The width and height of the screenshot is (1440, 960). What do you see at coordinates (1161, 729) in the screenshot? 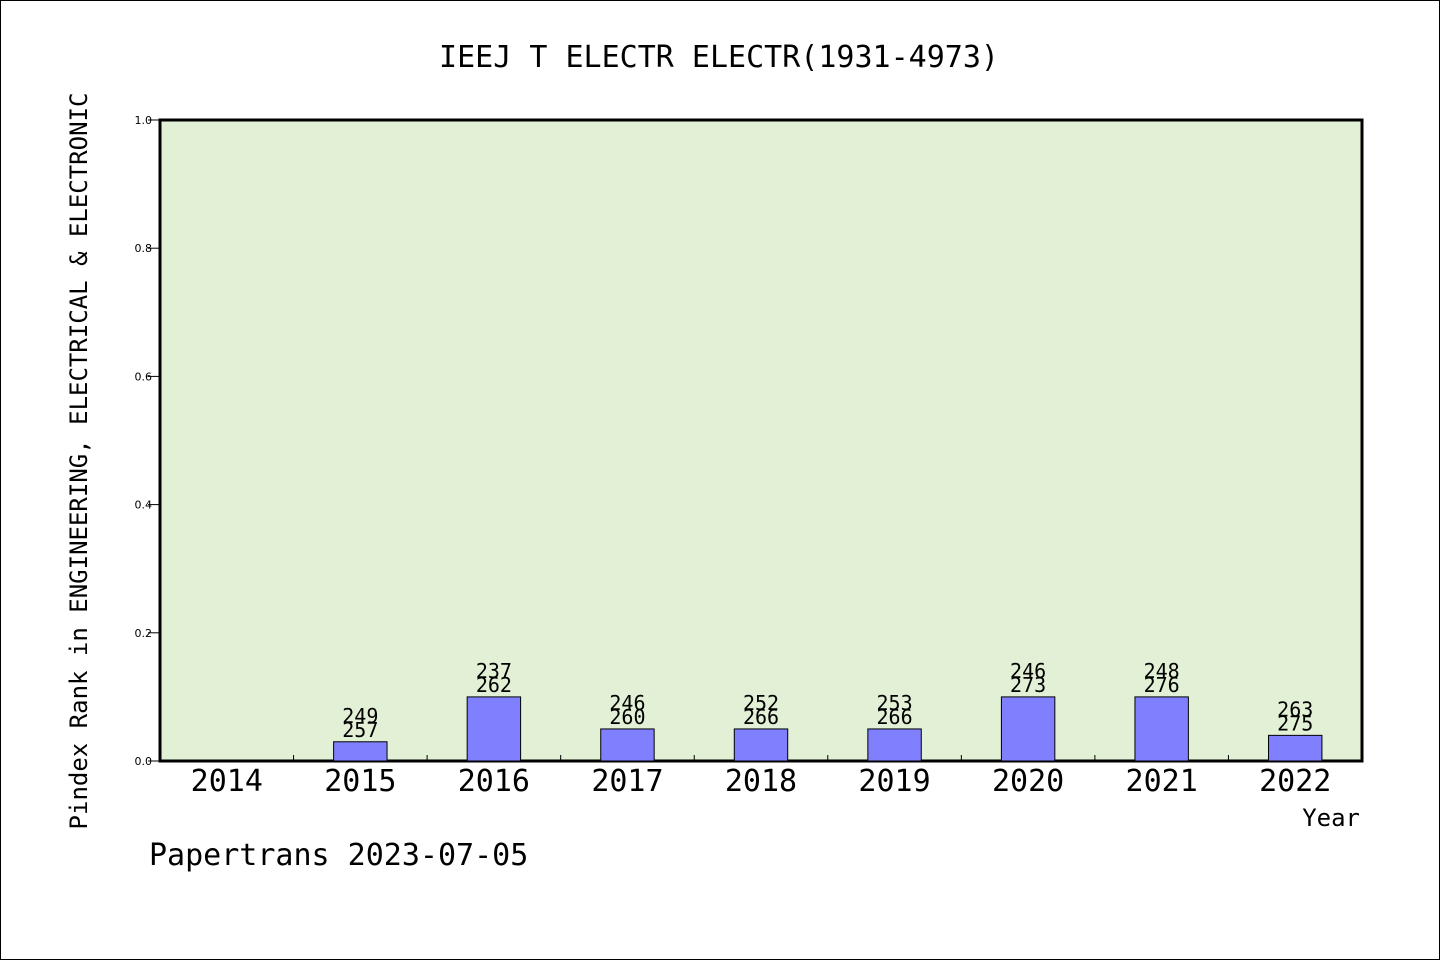
I see `bar-2021` at bounding box center [1161, 729].